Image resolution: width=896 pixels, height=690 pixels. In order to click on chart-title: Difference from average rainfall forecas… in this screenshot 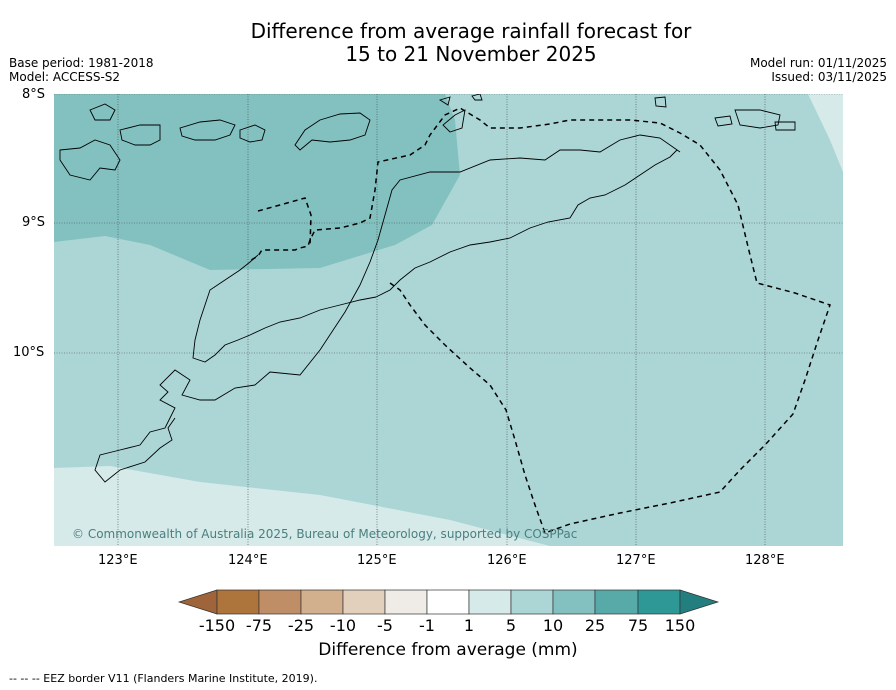, I will do `click(448, 43)`.